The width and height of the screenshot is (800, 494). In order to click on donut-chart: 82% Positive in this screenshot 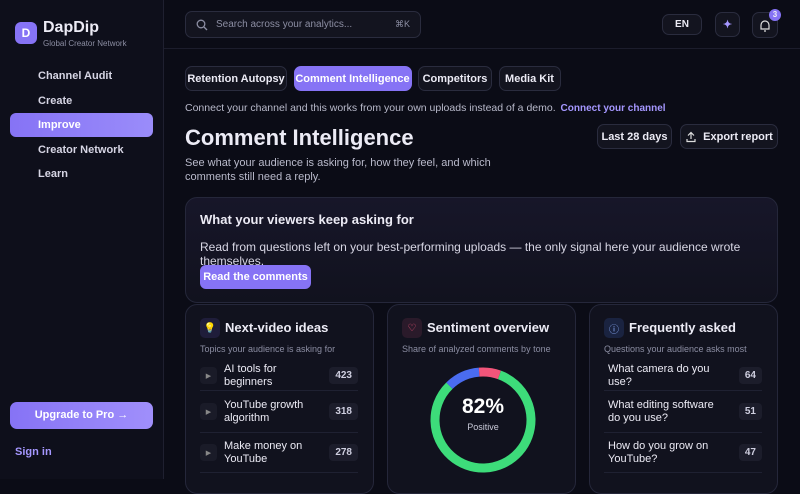, I will do `click(483, 420)`.